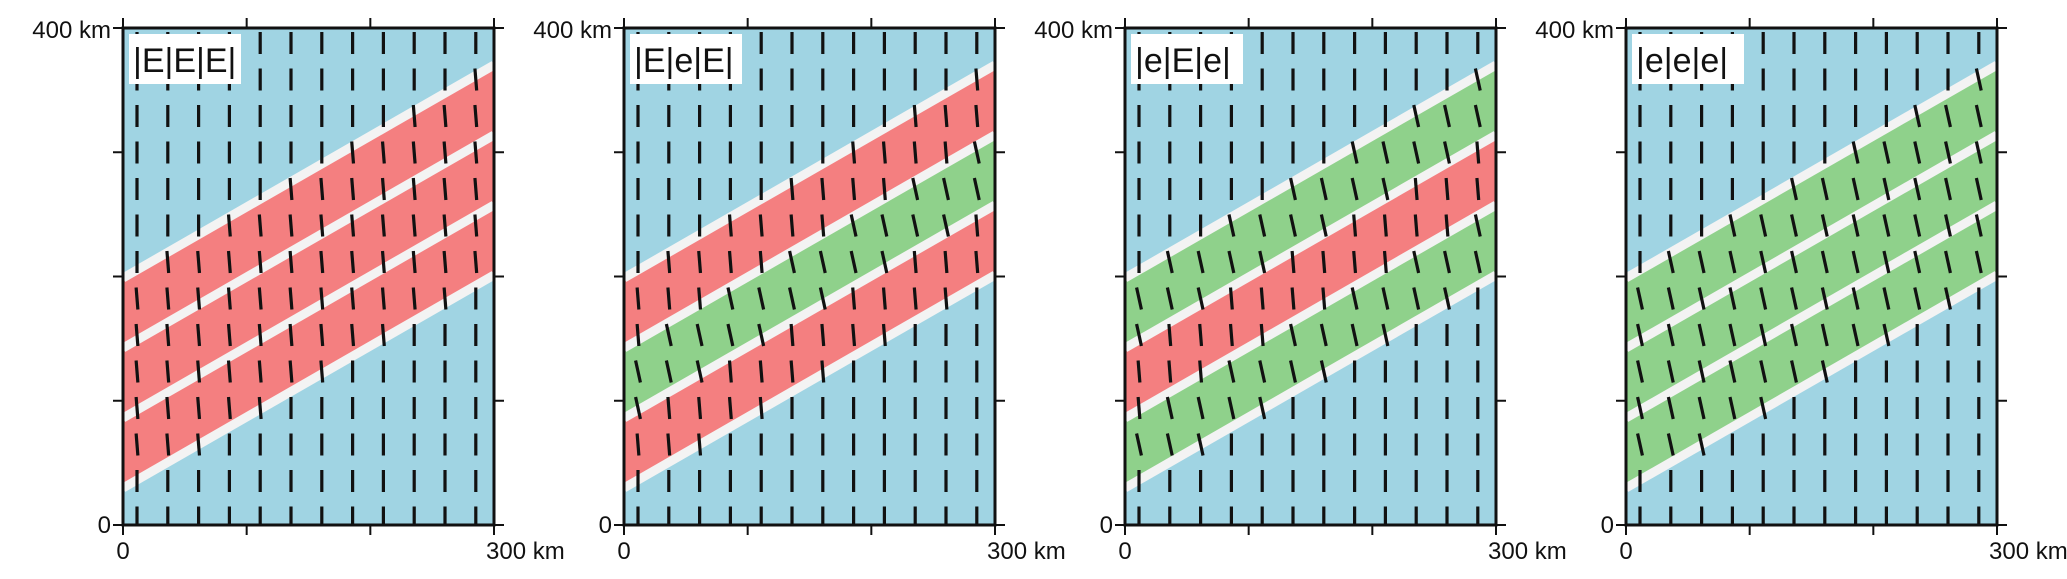  Describe the element at coordinates (572, 30) in the screenshot. I see `y-axis-top-label: 400 km` at that location.